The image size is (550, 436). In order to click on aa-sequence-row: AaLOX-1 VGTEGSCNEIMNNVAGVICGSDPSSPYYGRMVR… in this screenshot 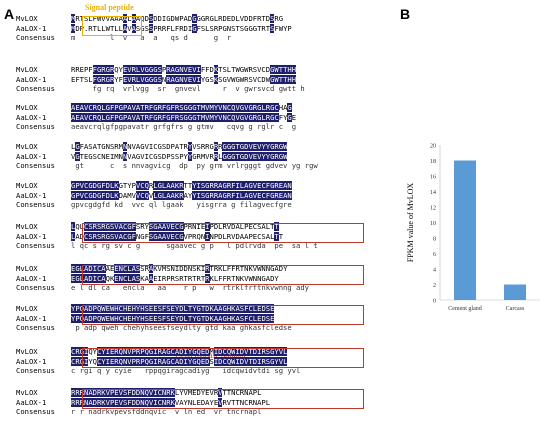, I will do `click(201, 156)`.